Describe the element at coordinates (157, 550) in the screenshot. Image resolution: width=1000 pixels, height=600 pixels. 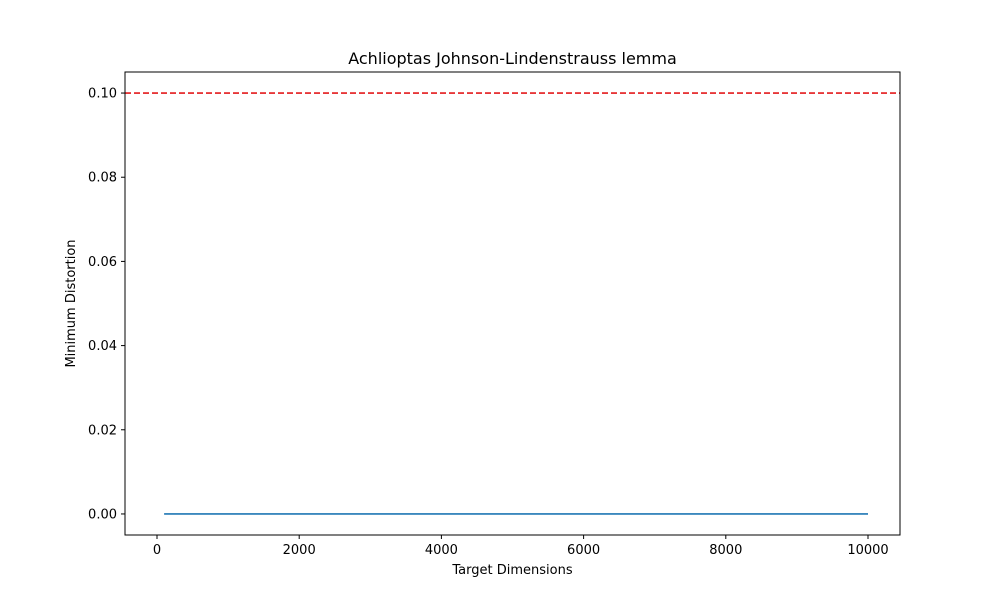
I see `x-tick-label: 0` at that location.